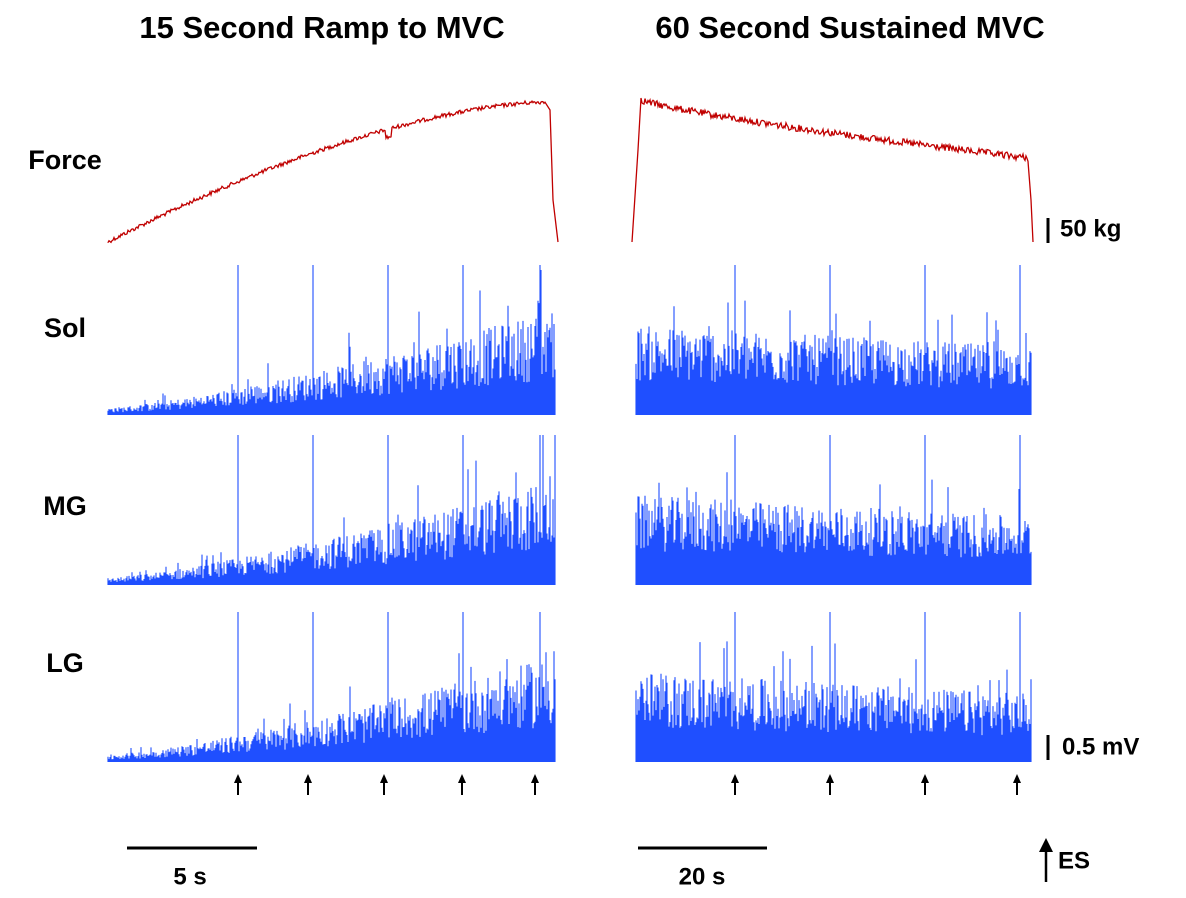 The width and height of the screenshot is (1186, 898). I want to click on row-label: Sol, so click(65, 328).